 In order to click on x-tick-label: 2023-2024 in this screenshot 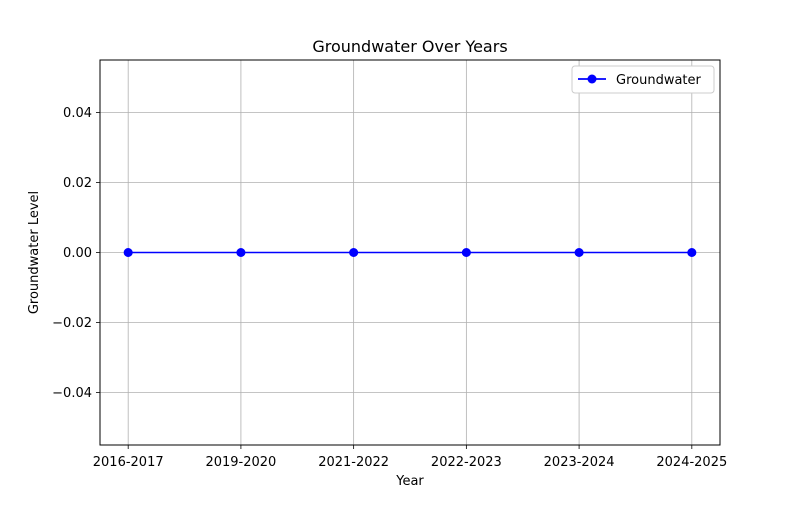, I will do `click(579, 462)`.